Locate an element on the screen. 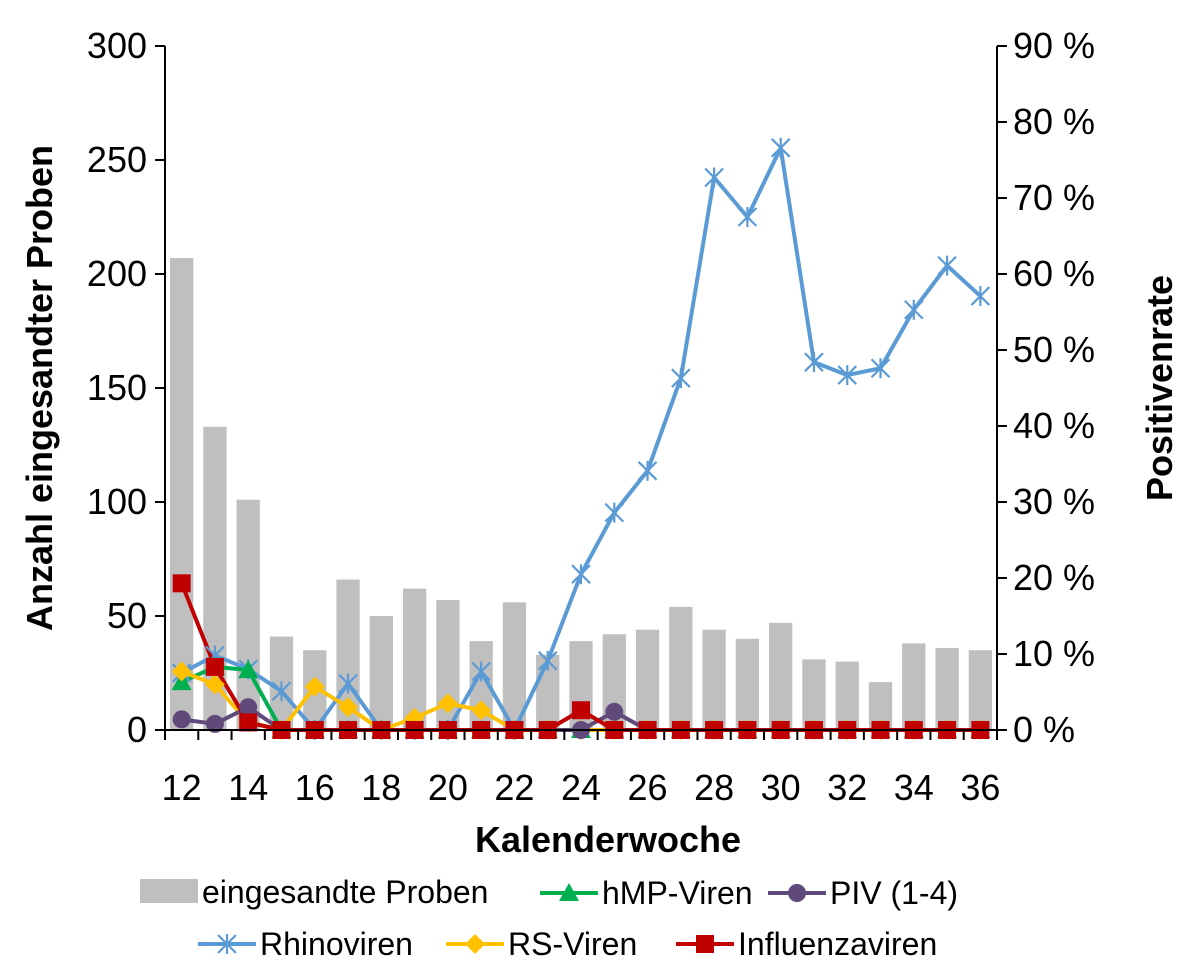 The image size is (1181, 975). legend-swatch-eingesandte-proben is located at coordinates (169, 891).